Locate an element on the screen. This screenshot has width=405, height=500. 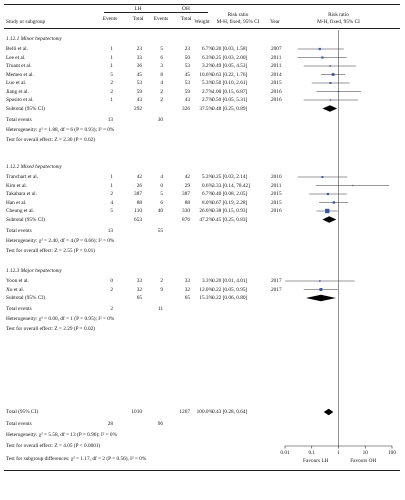
grand-total-events-label: Total events is located at coordinates (19, 424).